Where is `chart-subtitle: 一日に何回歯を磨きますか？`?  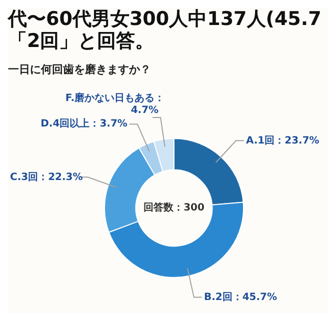 chart-subtitle: 一日に何回歯を磨きますか？ is located at coordinates (80, 69).